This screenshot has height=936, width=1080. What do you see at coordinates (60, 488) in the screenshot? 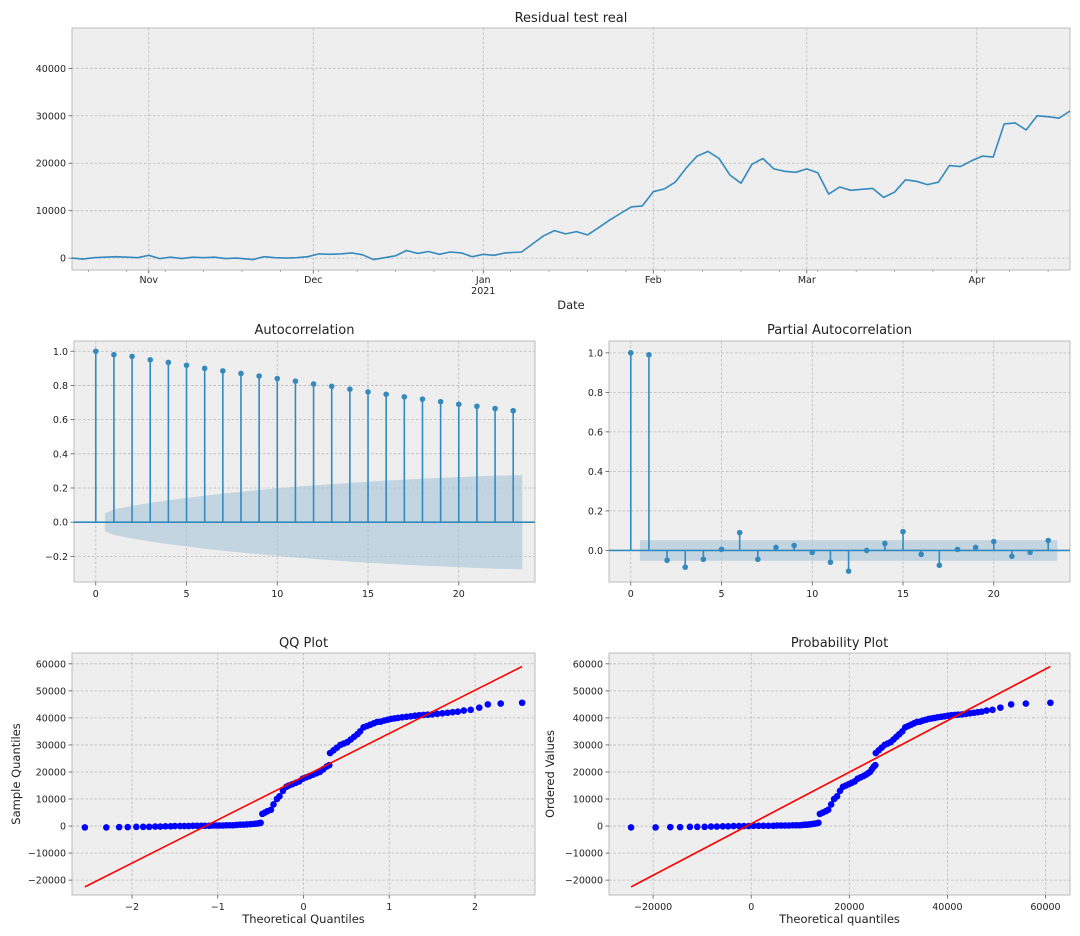
I see `y-tick-label: 0.2` at bounding box center [60, 488].